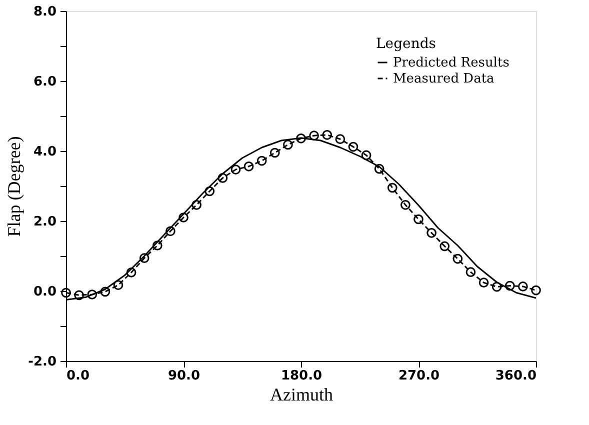 This screenshot has height=425, width=589. I want to click on y-tick-label: 8.0, so click(44, 12).